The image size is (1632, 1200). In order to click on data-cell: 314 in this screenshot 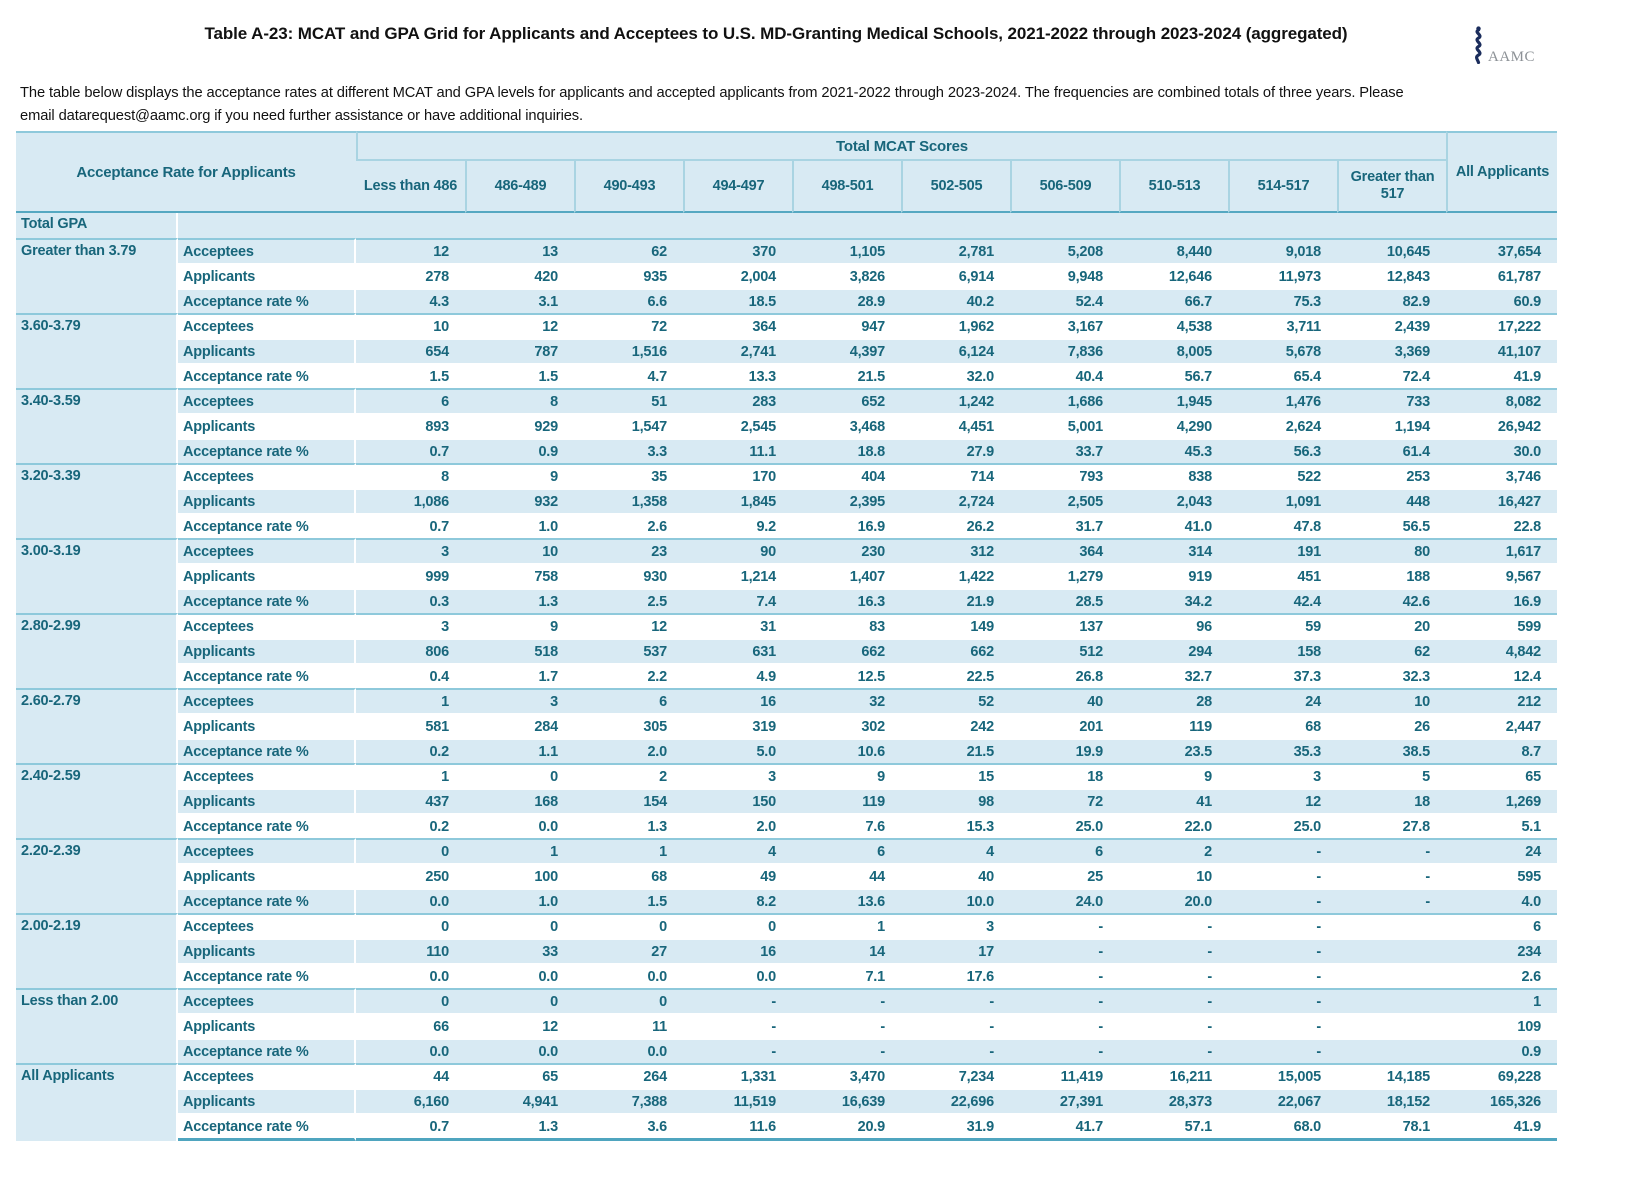, I will do `click(1173, 550)`.